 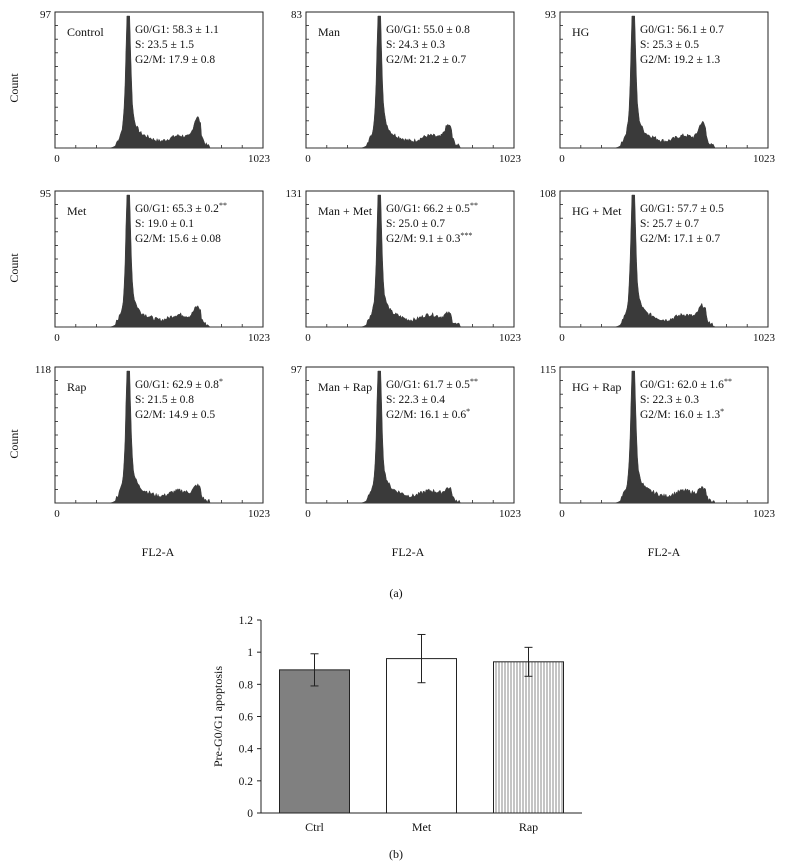 What do you see at coordinates (669, 400) in the screenshot?
I see `stat-s: S: 22.3 ± 0.3` at bounding box center [669, 400].